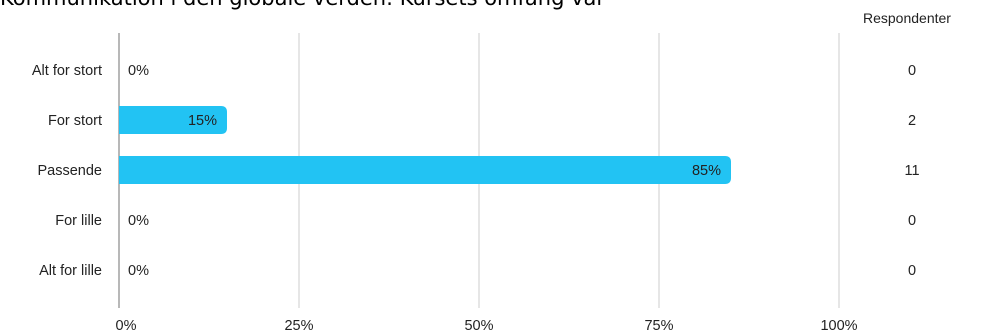  I want to click on category-label: For lille, so click(78, 221).